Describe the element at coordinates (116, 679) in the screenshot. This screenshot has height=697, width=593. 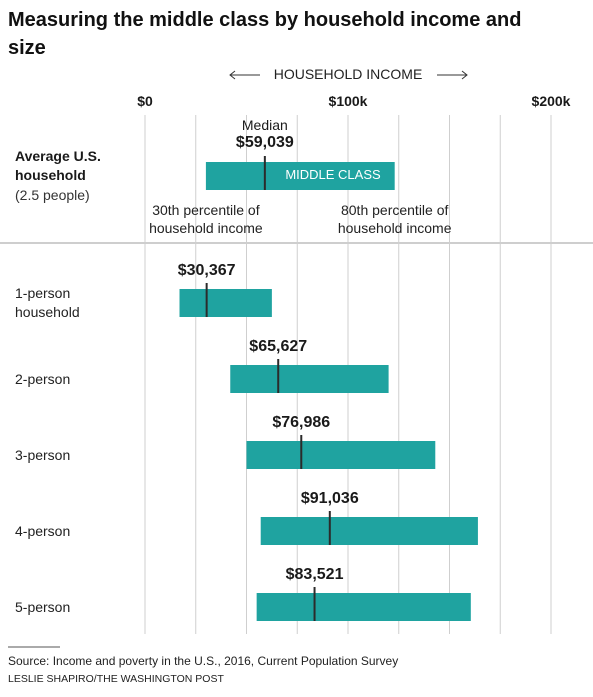
I see `credit: LESLIE SHAPIRO/THE WASHINGTON POST` at that location.